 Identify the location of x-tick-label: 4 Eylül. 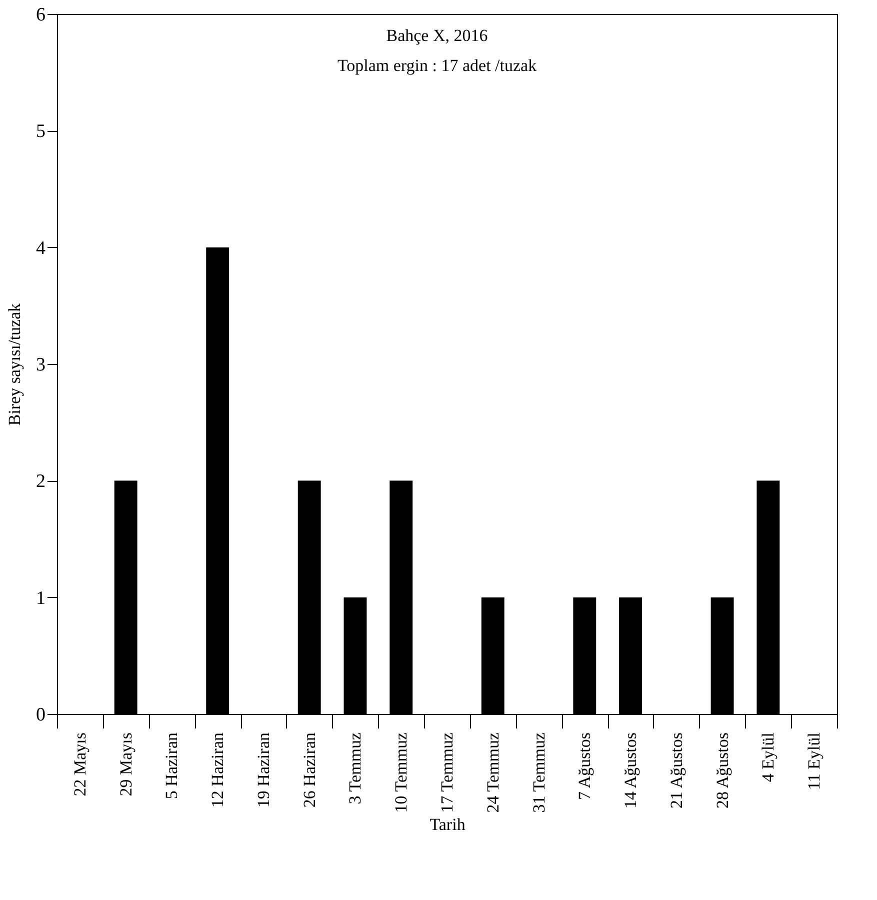
(768, 757).